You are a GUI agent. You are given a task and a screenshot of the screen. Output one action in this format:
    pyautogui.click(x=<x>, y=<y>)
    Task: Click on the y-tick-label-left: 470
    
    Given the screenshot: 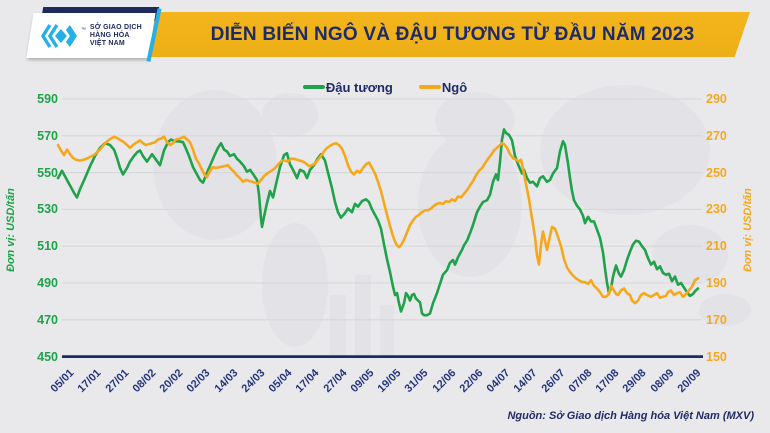 What is the action you would take?
    pyautogui.click(x=47, y=319)
    